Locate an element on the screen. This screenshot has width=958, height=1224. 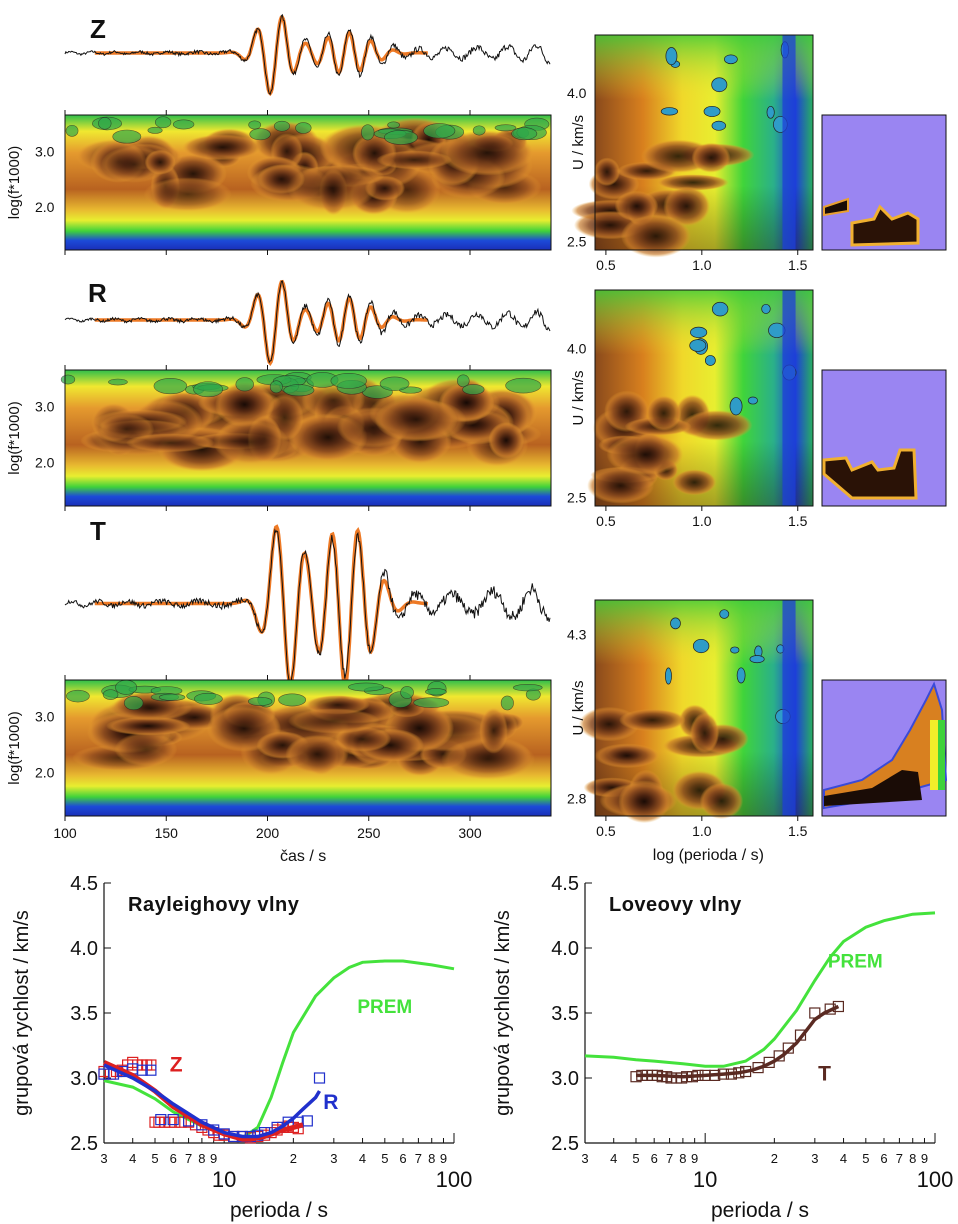
y-tick: 3.0 is located at coordinates (565, 1079).